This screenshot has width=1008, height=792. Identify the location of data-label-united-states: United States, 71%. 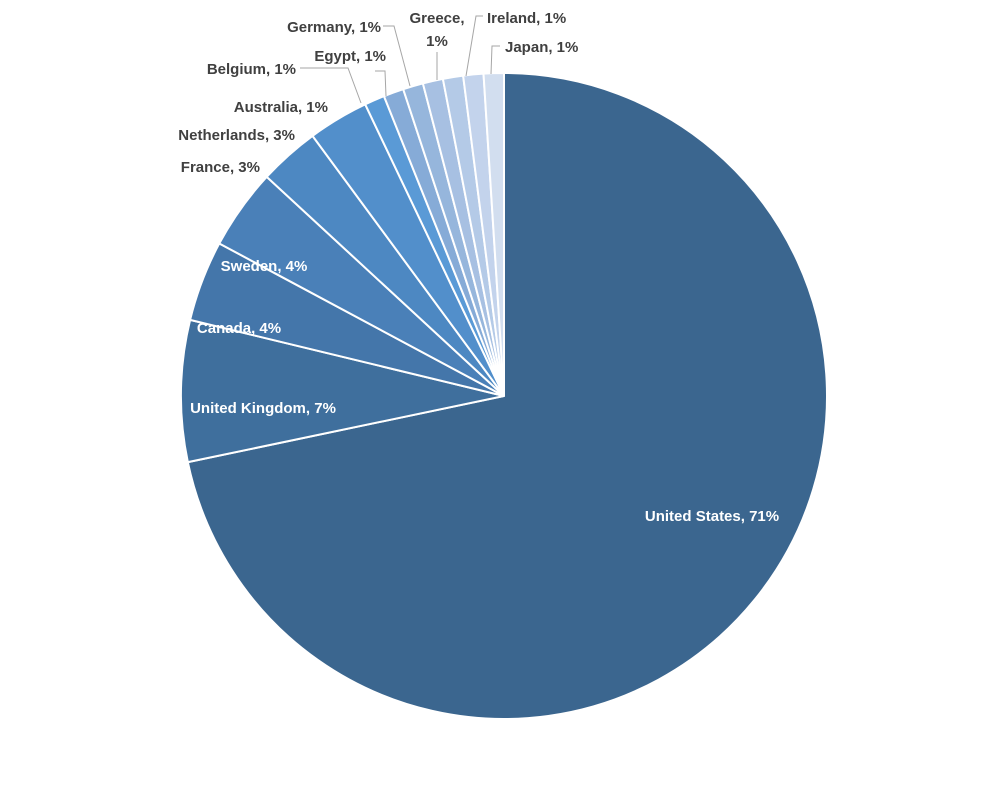
(712, 516).